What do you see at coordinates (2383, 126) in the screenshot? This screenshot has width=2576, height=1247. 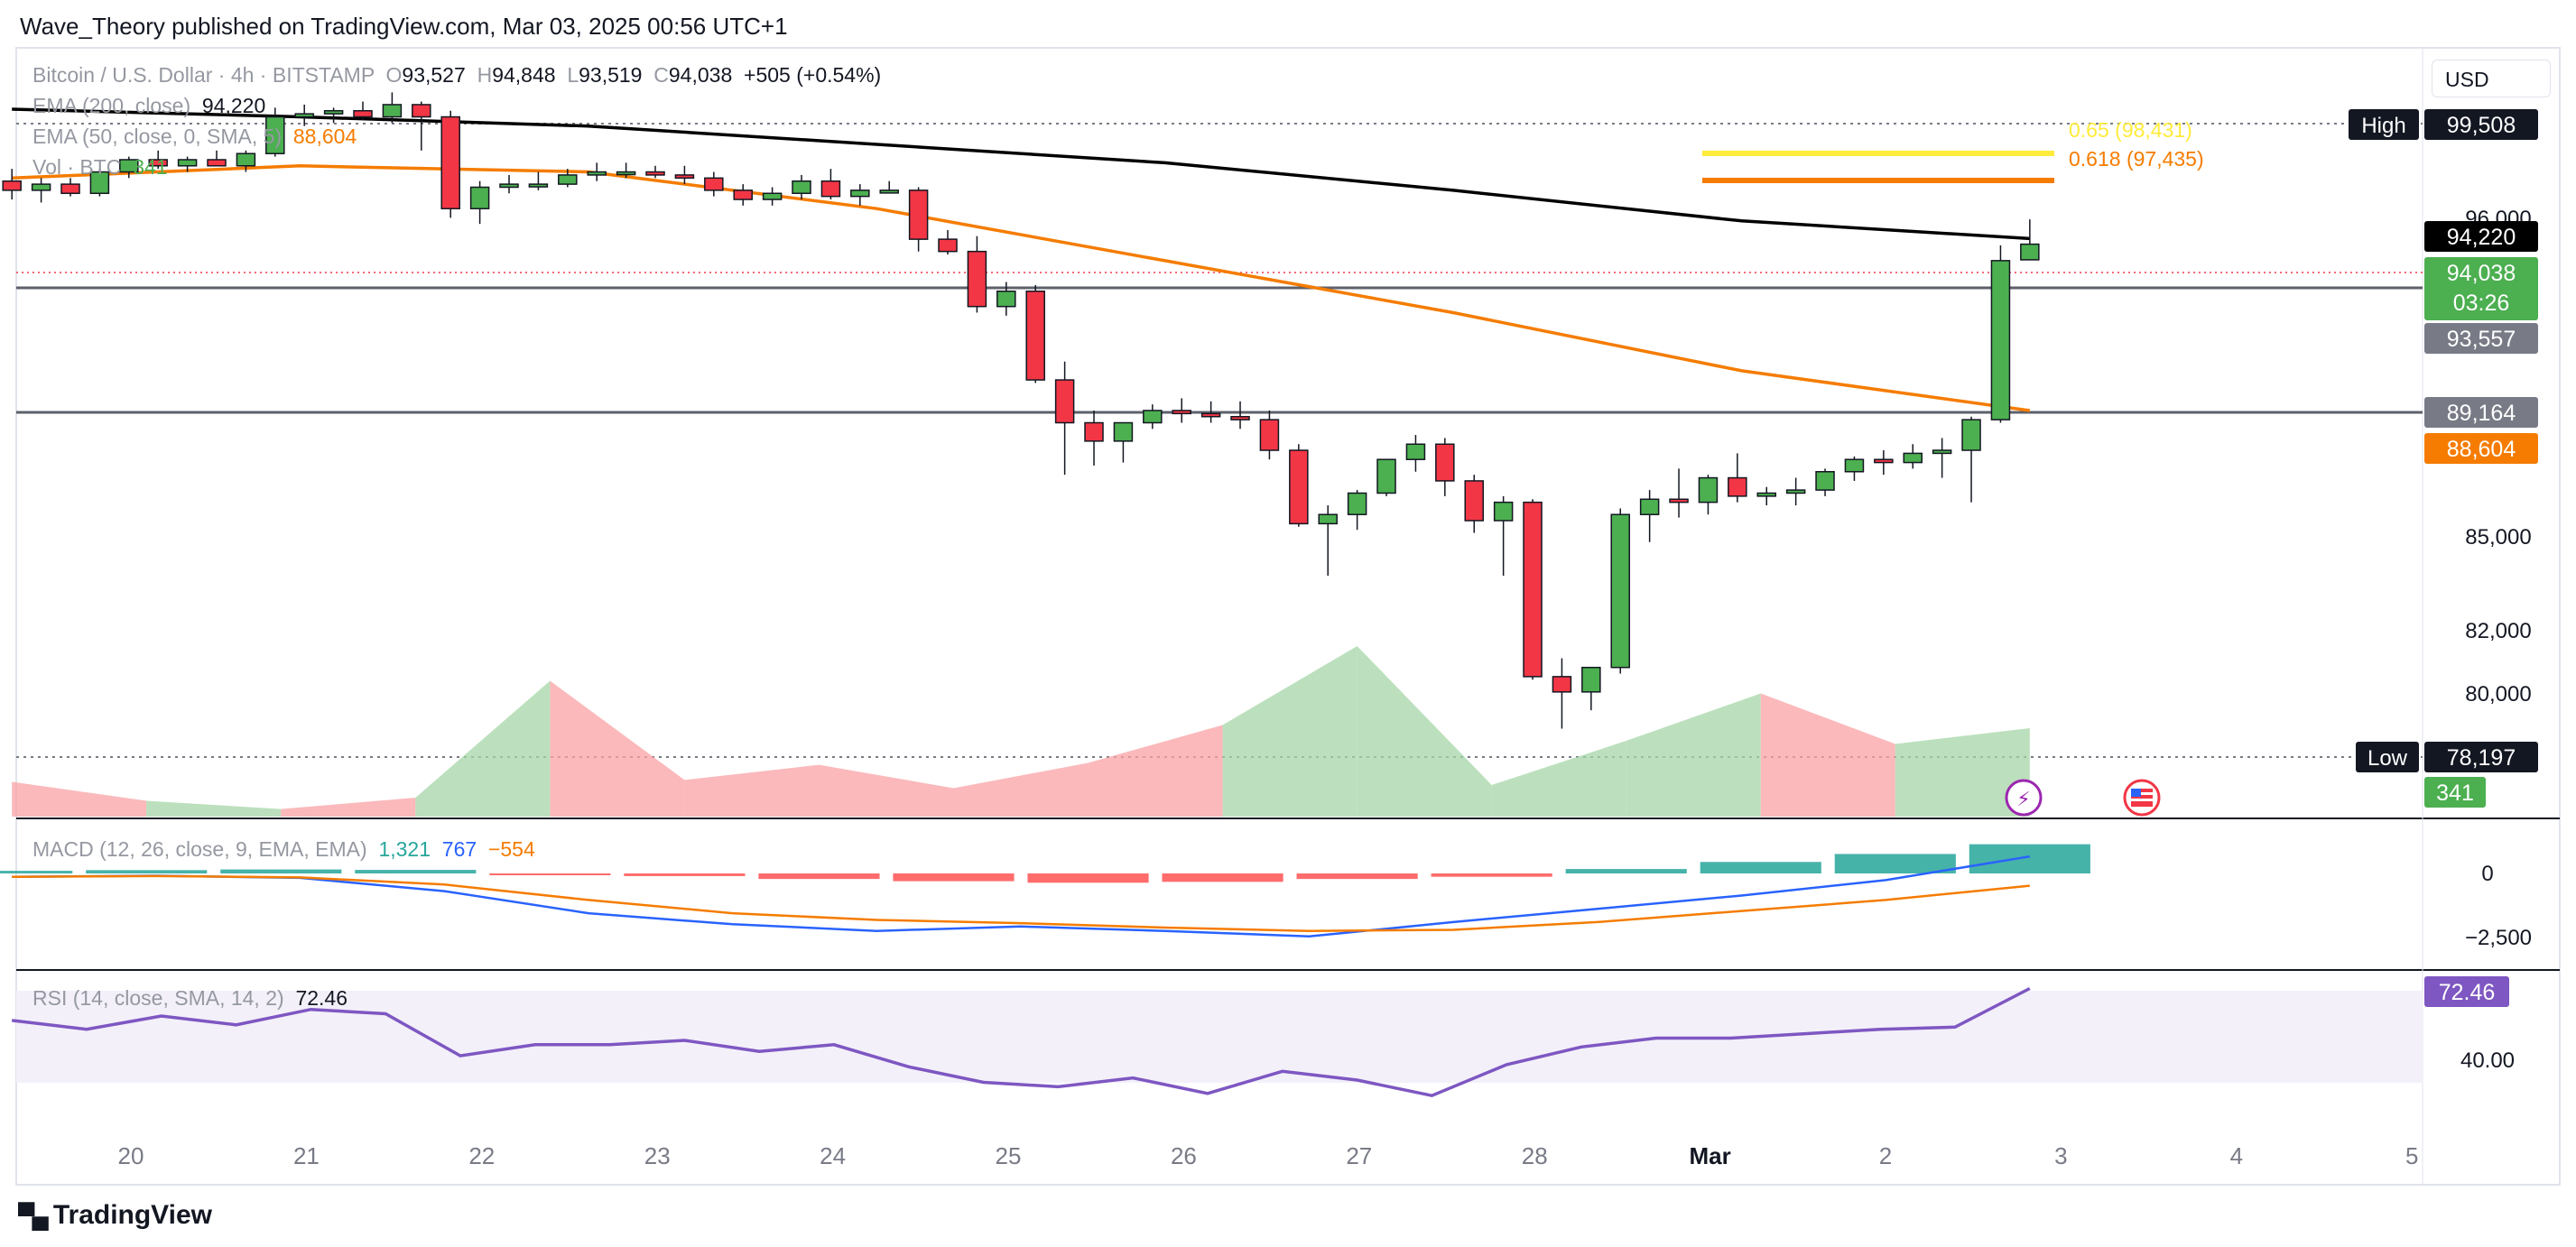 I see `svg-text: High` at bounding box center [2383, 126].